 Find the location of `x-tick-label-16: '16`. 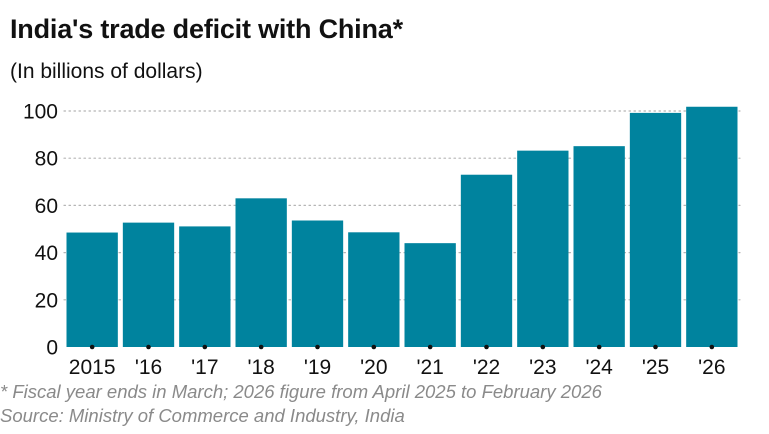

x-tick-label-16: '16 is located at coordinates (148, 367).